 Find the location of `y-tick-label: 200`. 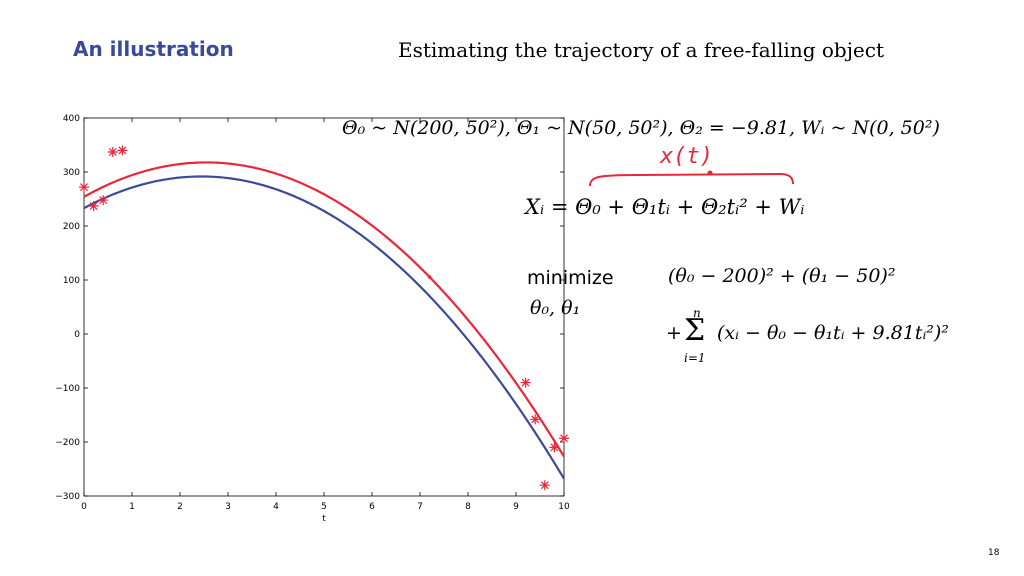

y-tick-label: 200 is located at coordinates (71, 227).